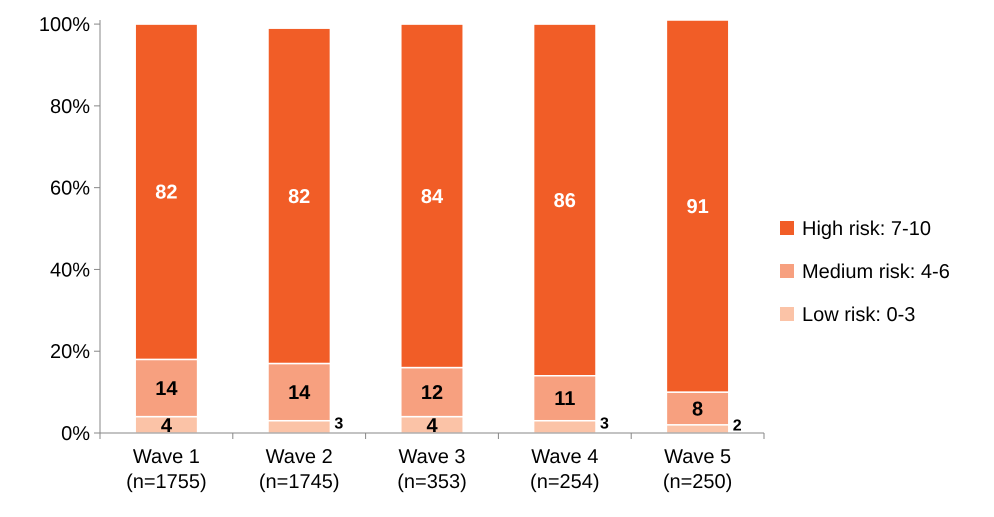  Describe the element at coordinates (697, 469) in the screenshot. I see `x-tick-label: Wave 5 (n=250)` at that location.